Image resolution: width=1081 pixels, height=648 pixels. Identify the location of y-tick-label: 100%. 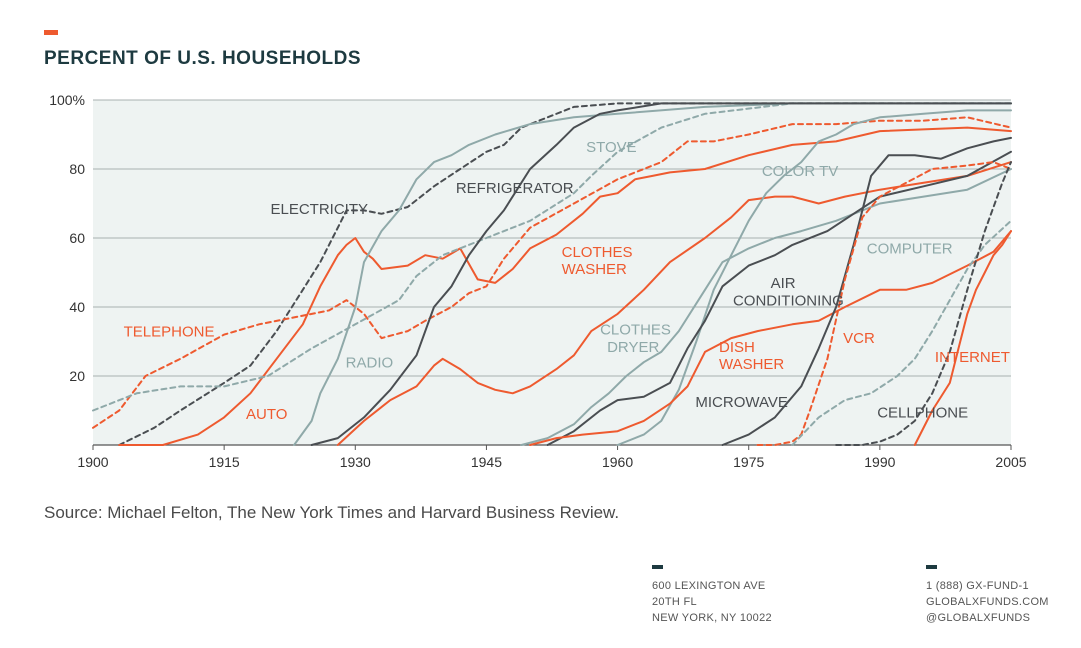
(67, 100).